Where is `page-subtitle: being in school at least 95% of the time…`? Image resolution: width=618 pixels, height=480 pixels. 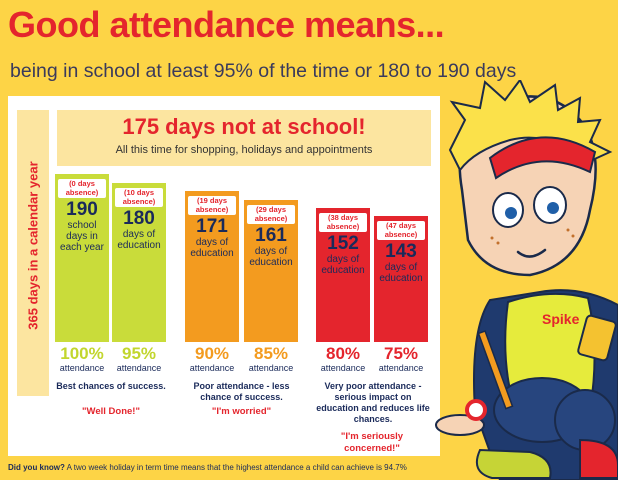 page-subtitle: being in school at least 95% of the time… is located at coordinates (263, 71).